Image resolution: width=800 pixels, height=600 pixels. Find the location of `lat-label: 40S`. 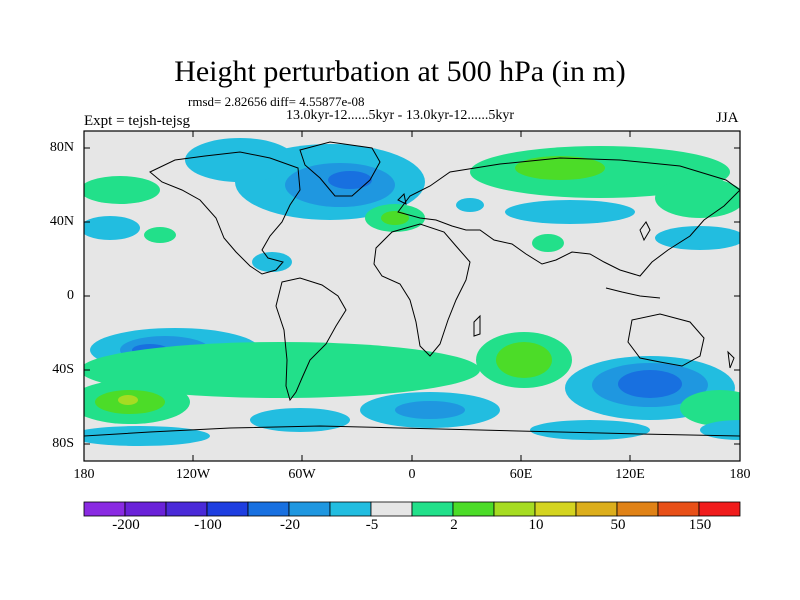

lat-label: 40S is located at coordinates (63, 369).